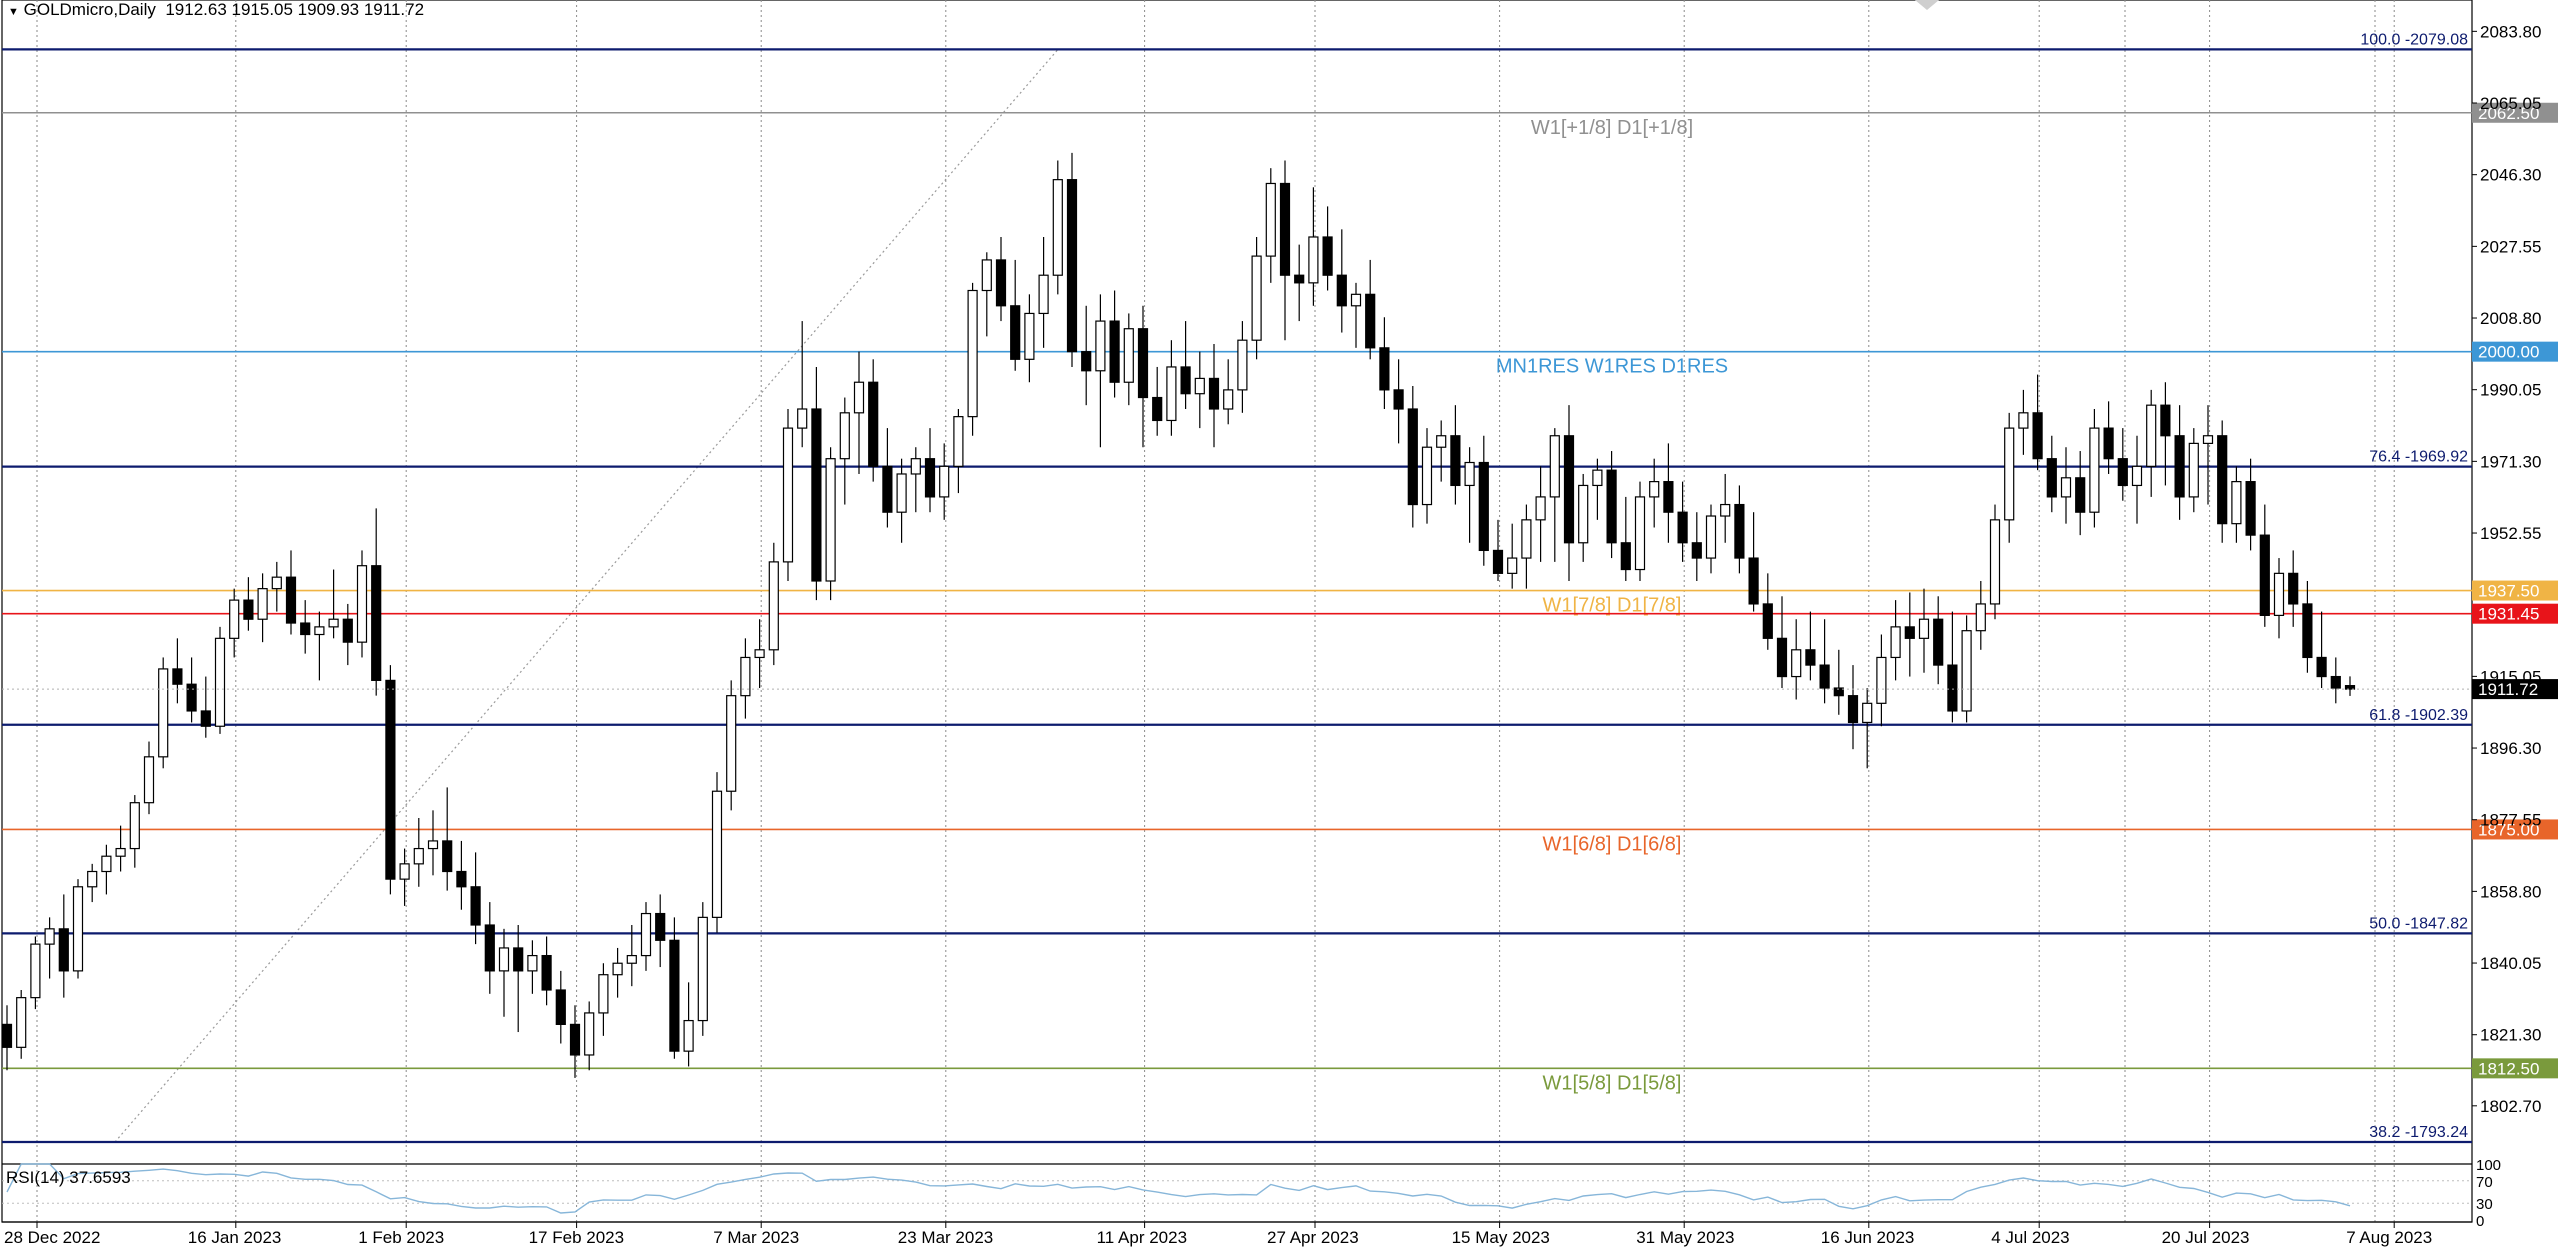  What do you see at coordinates (68, 1177) in the screenshot?
I see `rsi-label: RSI(14) 37.6593` at bounding box center [68, 1177].